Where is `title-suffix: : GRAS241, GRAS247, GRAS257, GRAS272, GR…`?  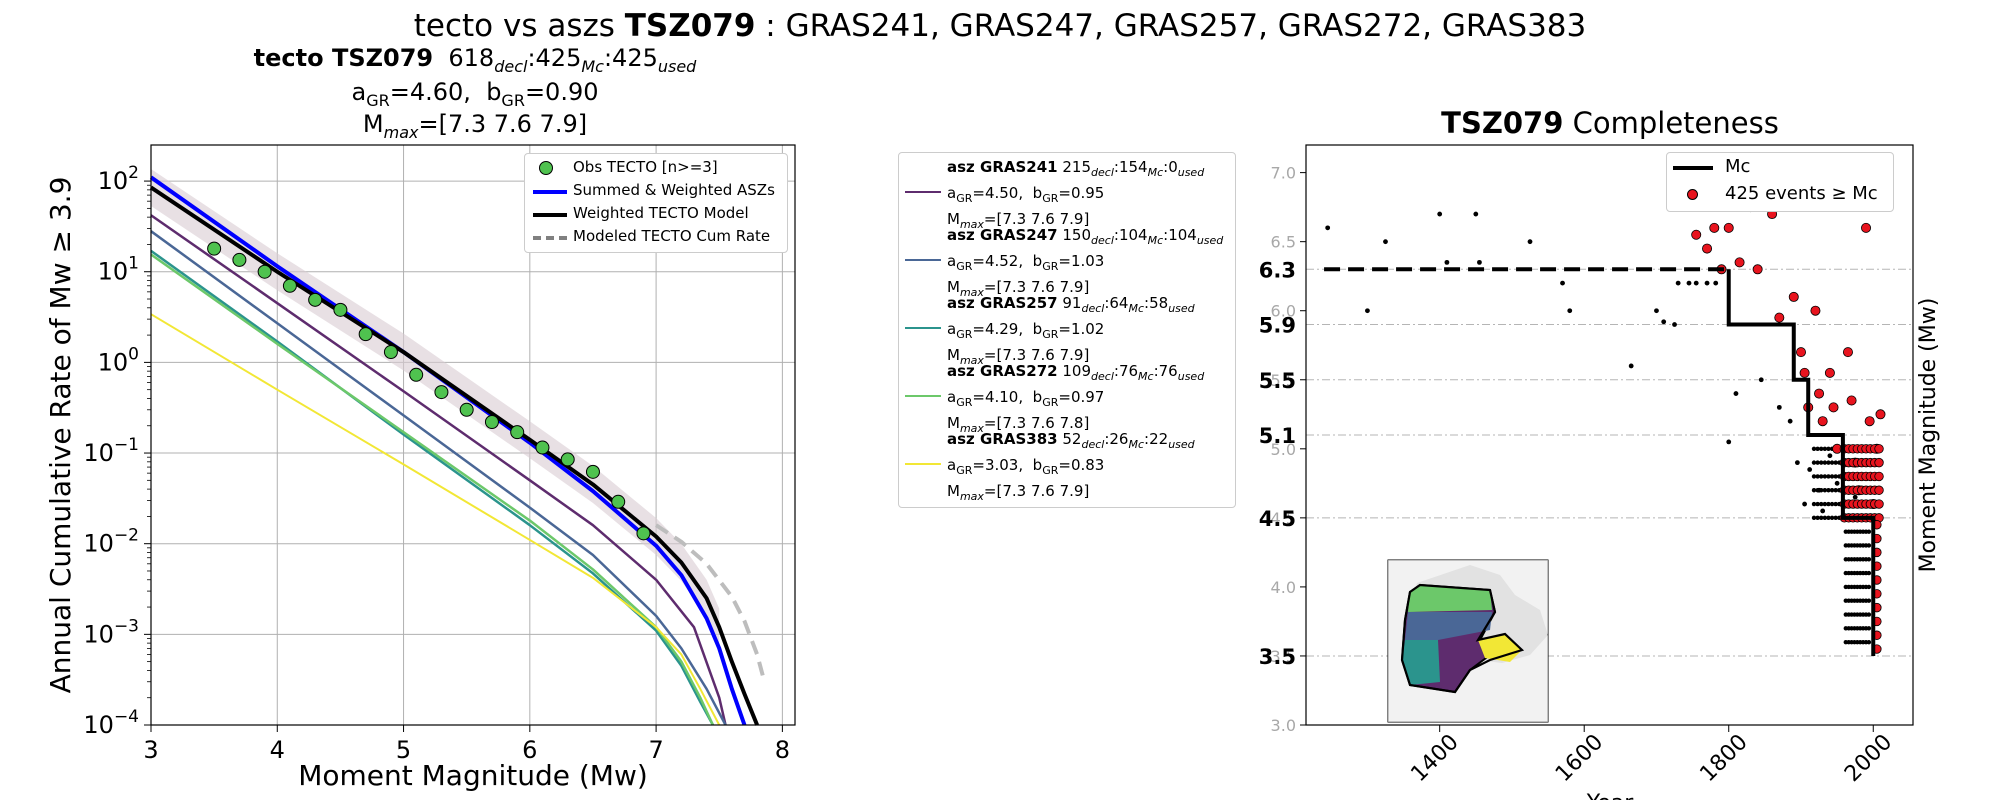 title-suffix: : GRAS241, GRAS247, GRAS257, GRAS272, GR… is located at coordinates (1171, 26).